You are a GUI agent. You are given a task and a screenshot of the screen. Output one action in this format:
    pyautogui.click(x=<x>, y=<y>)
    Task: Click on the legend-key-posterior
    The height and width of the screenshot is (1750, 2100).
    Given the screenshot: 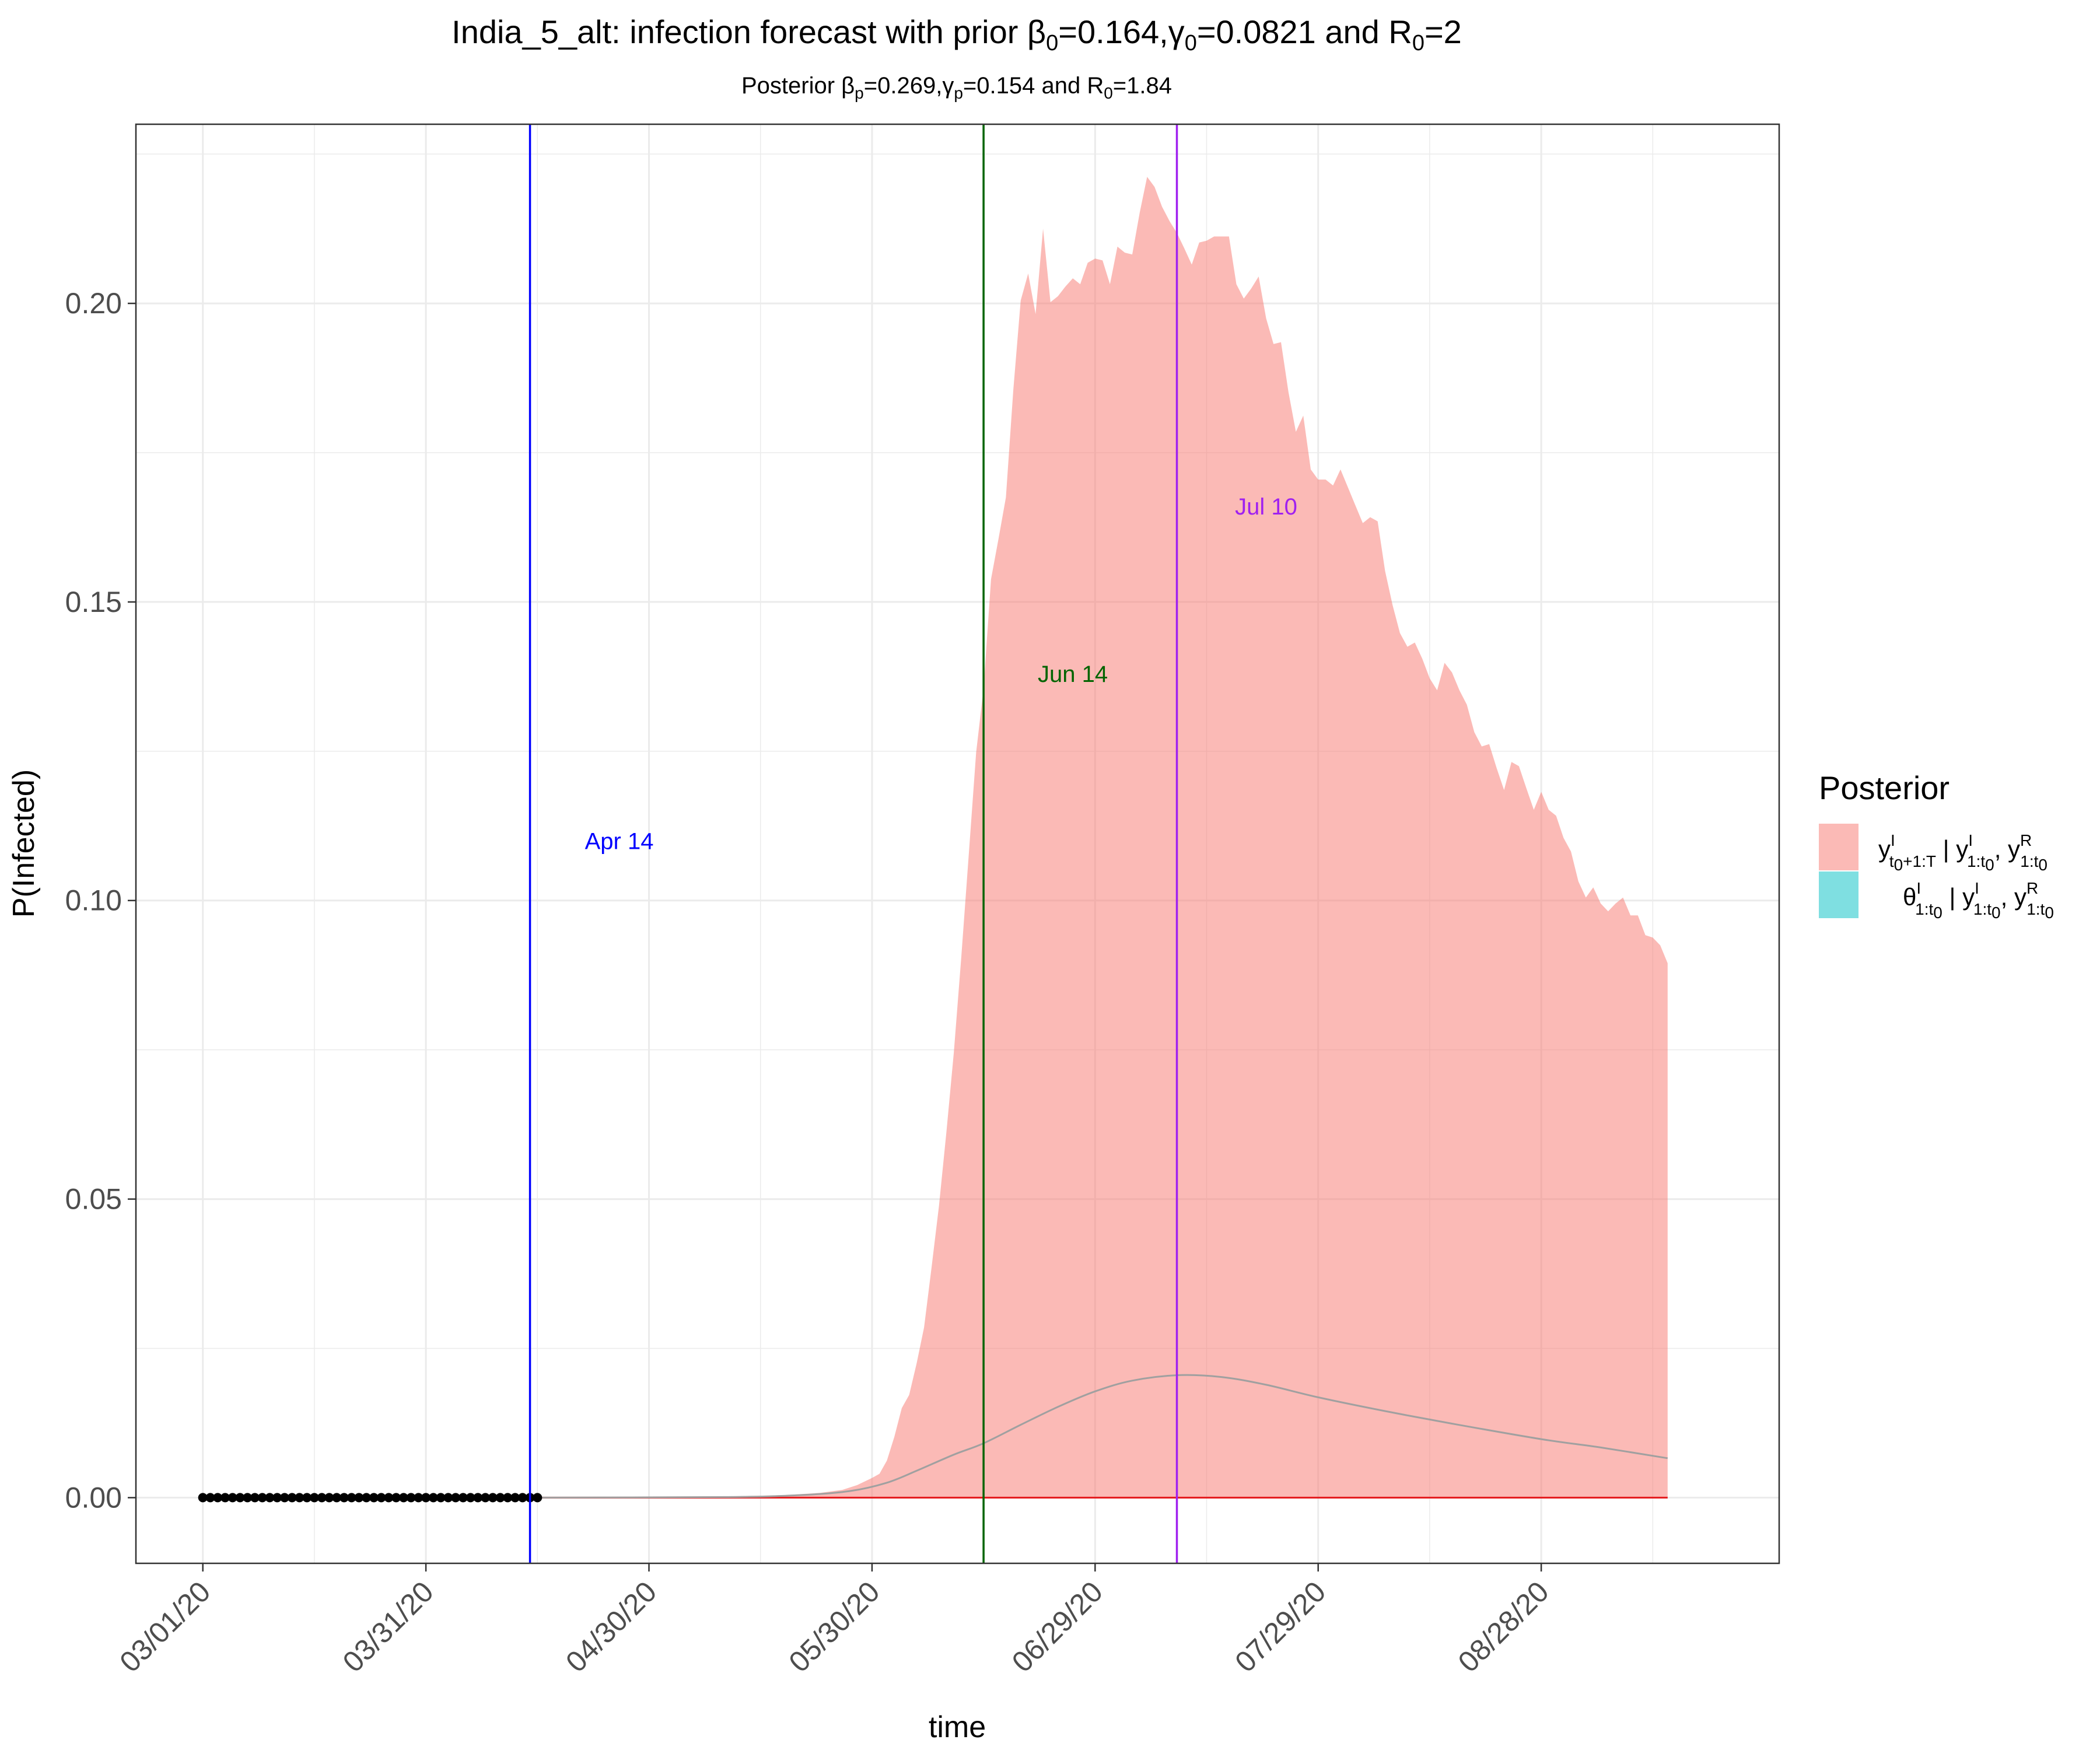 What is the action you would take?
    pyautogui.click(x=1839, y=895)
    